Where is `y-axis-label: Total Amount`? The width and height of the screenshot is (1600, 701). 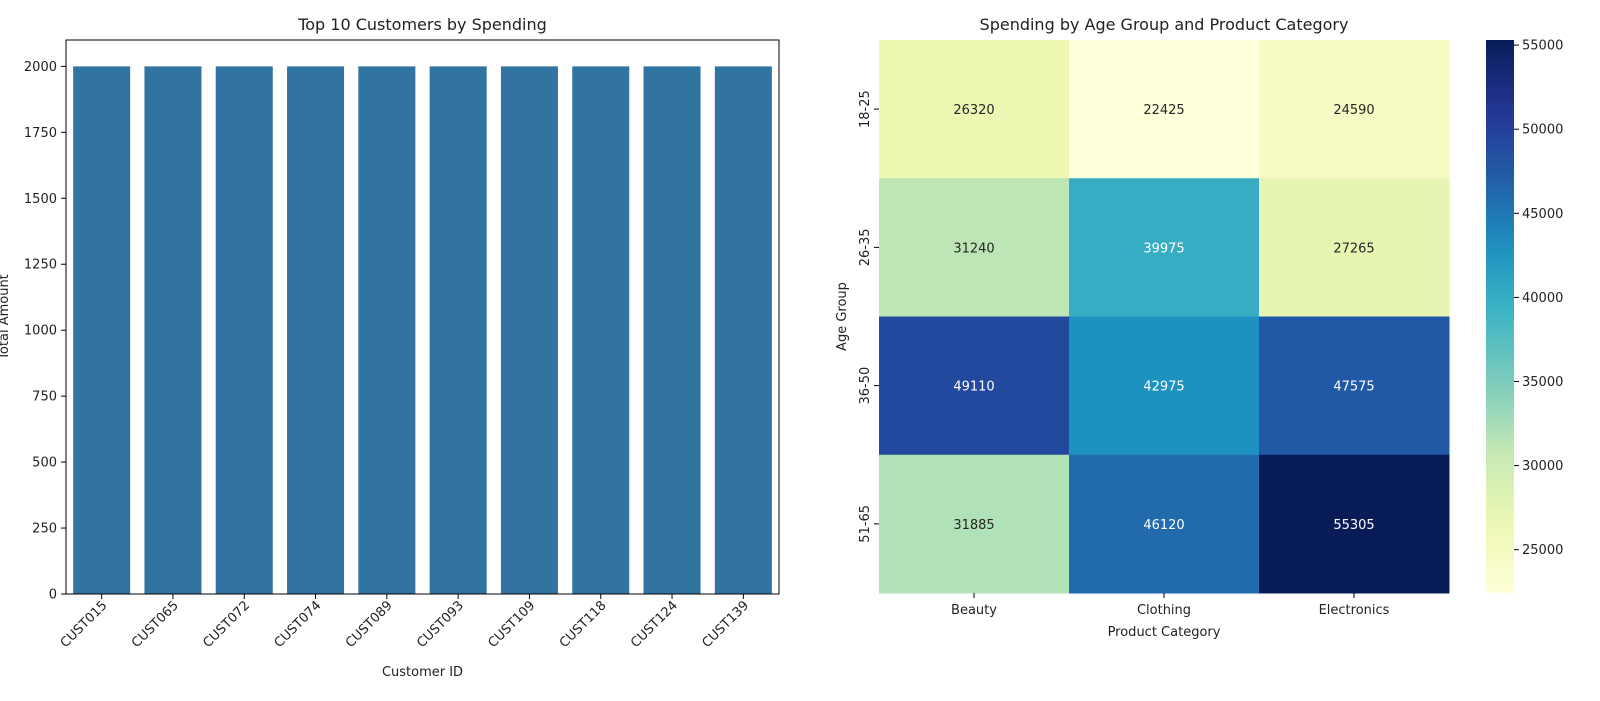
y-axis-label: Total Amount is located at coordinates (6, 317).